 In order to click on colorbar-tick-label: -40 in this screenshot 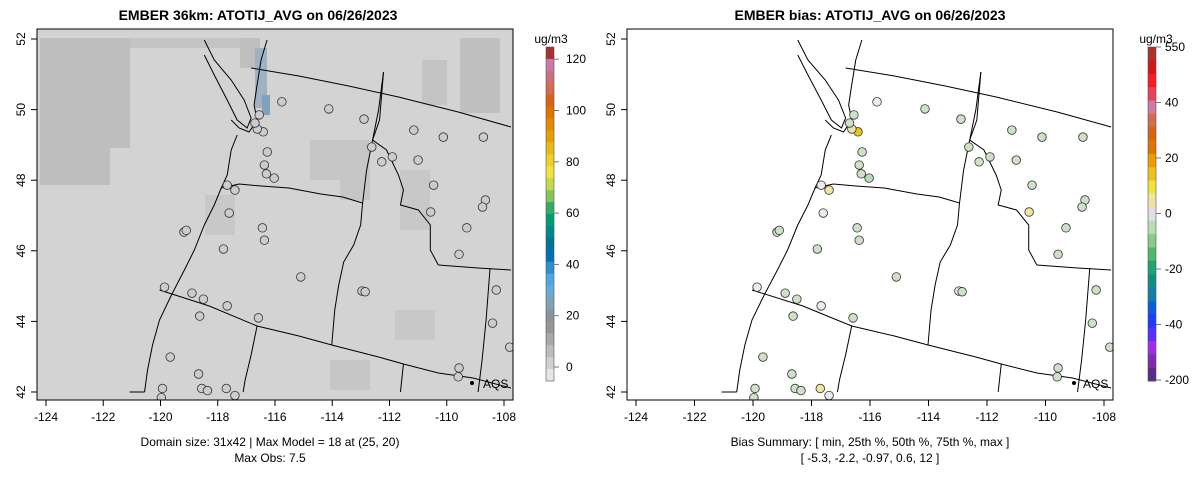, I will do `click(1174, 325)`.